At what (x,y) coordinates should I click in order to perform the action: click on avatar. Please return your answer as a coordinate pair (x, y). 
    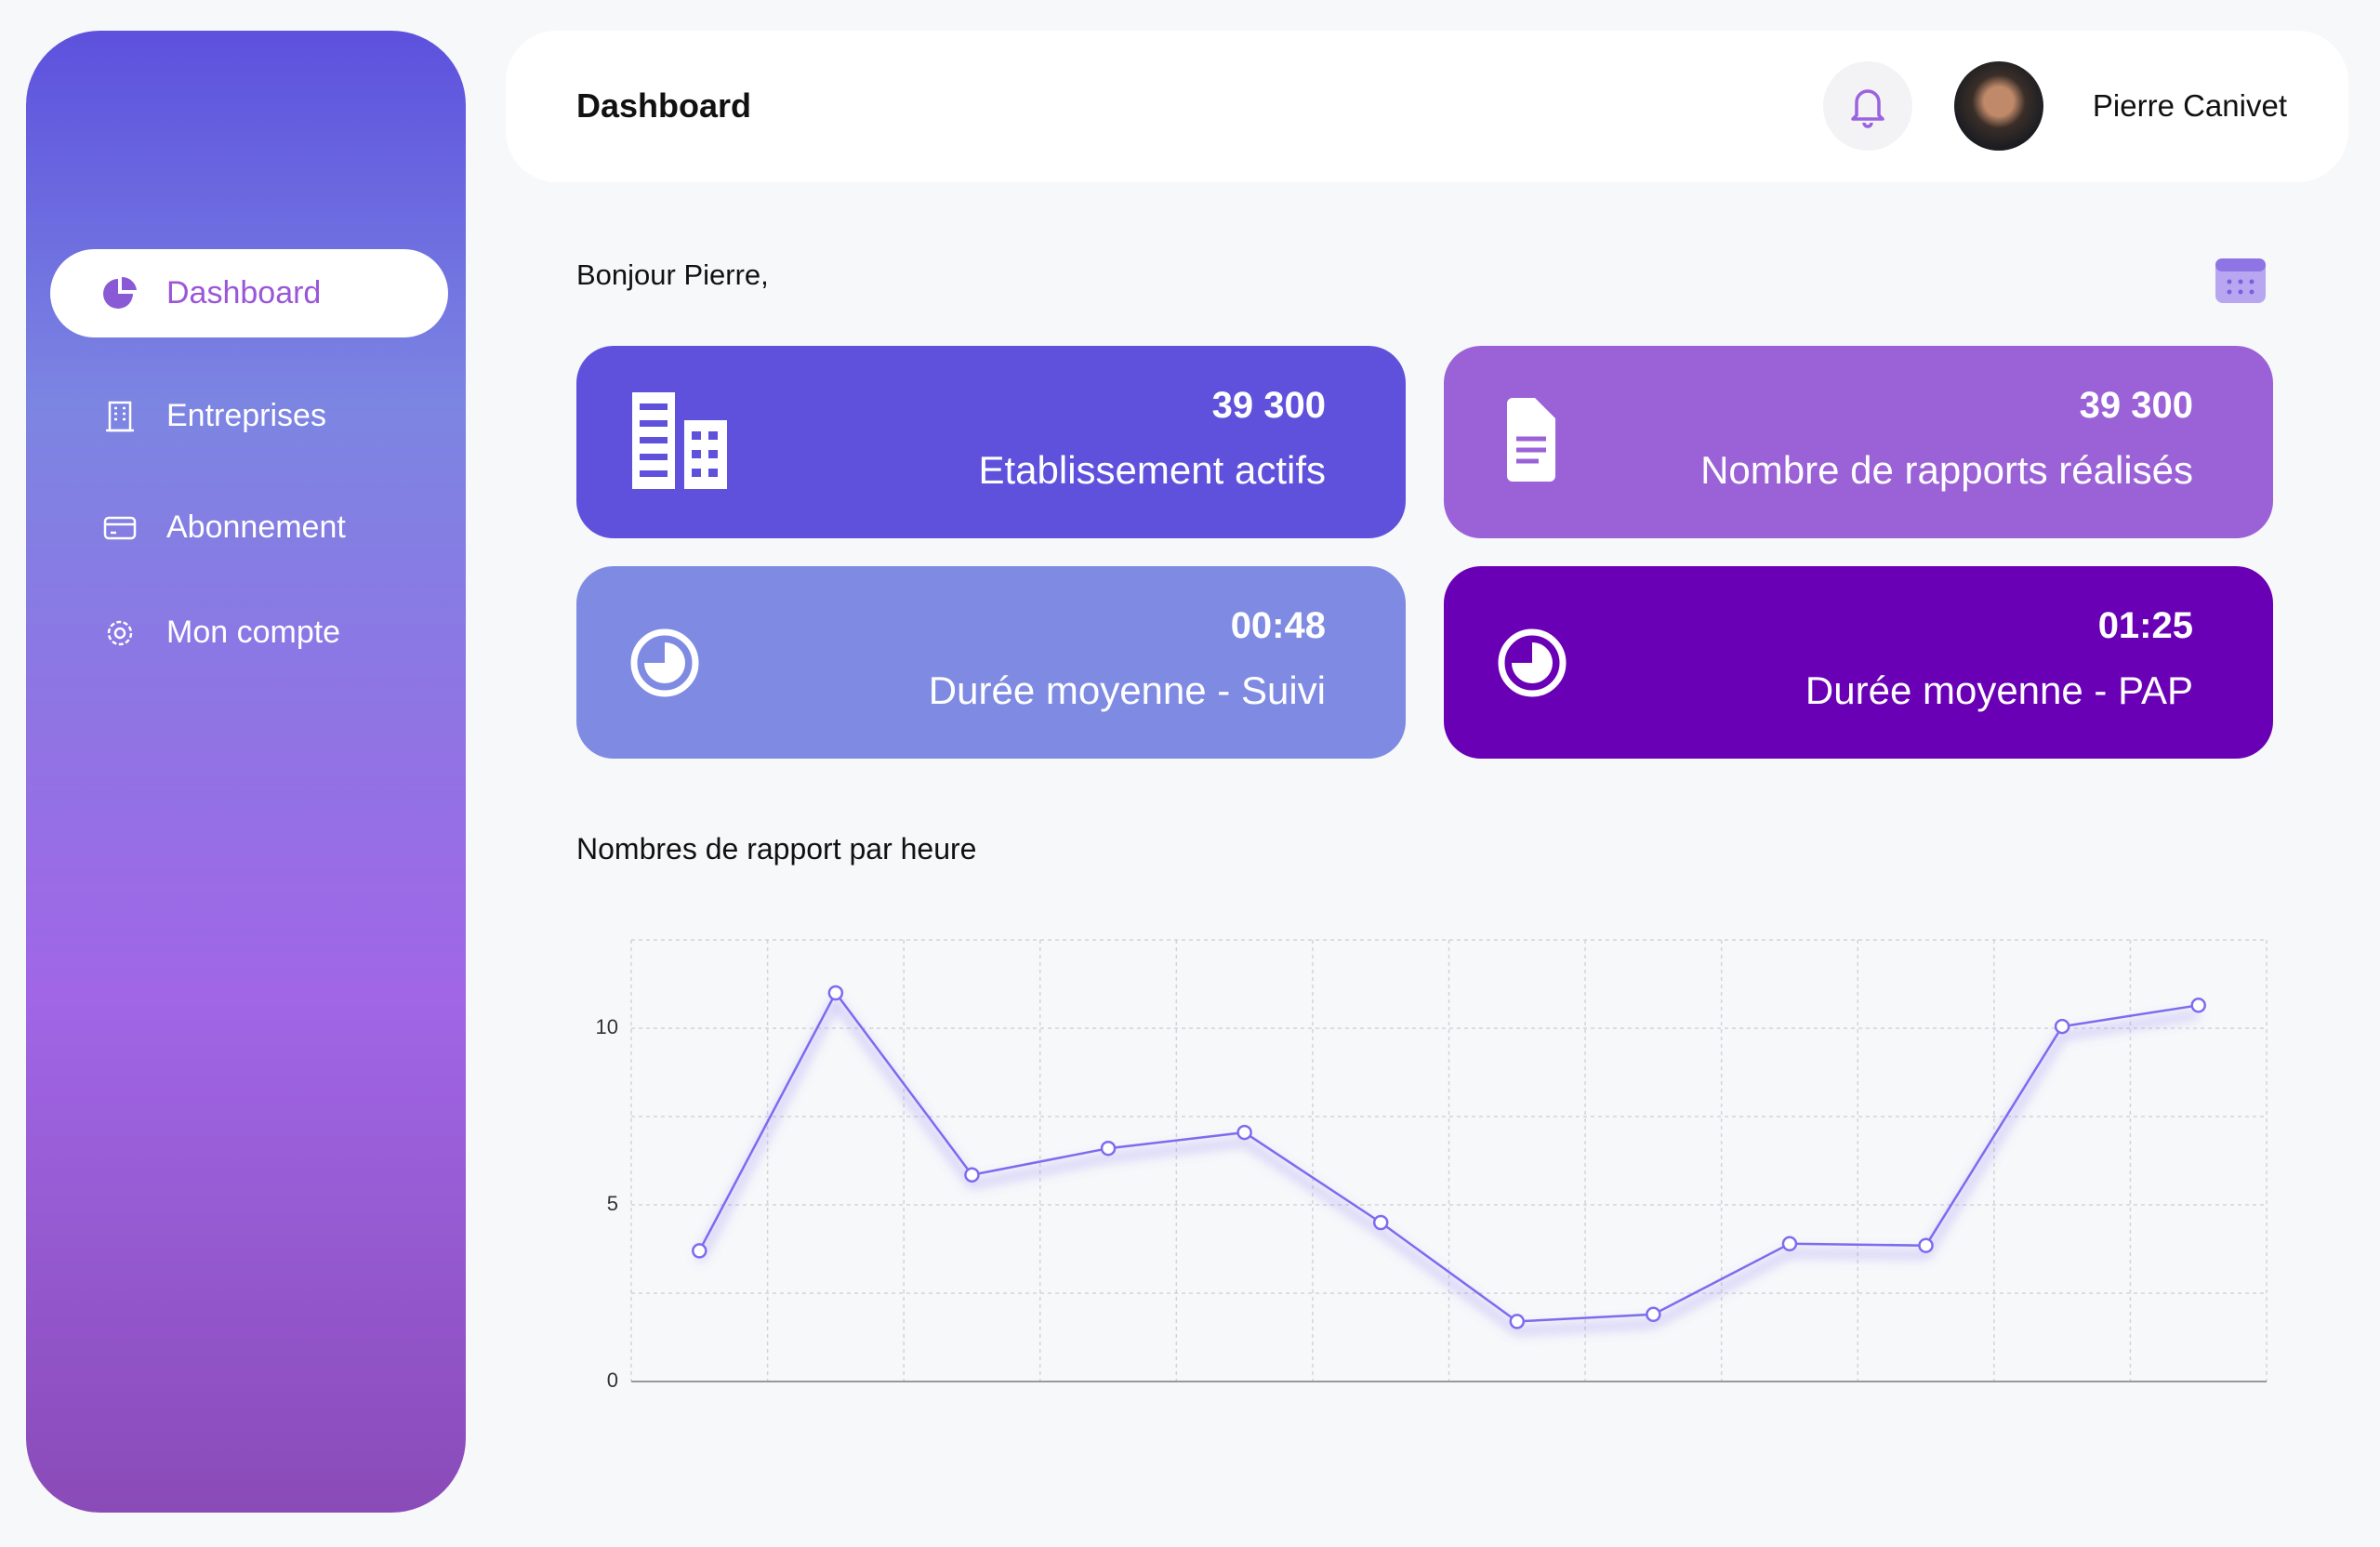
    Looking at the image, I should click on (1998, 106).